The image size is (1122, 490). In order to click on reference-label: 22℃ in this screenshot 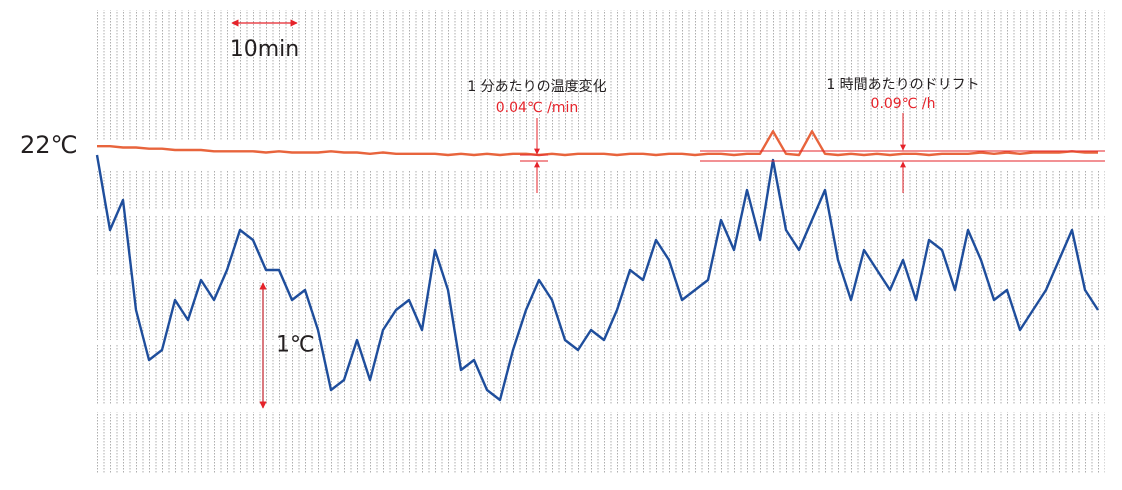, I will do `click(49, 145)`.